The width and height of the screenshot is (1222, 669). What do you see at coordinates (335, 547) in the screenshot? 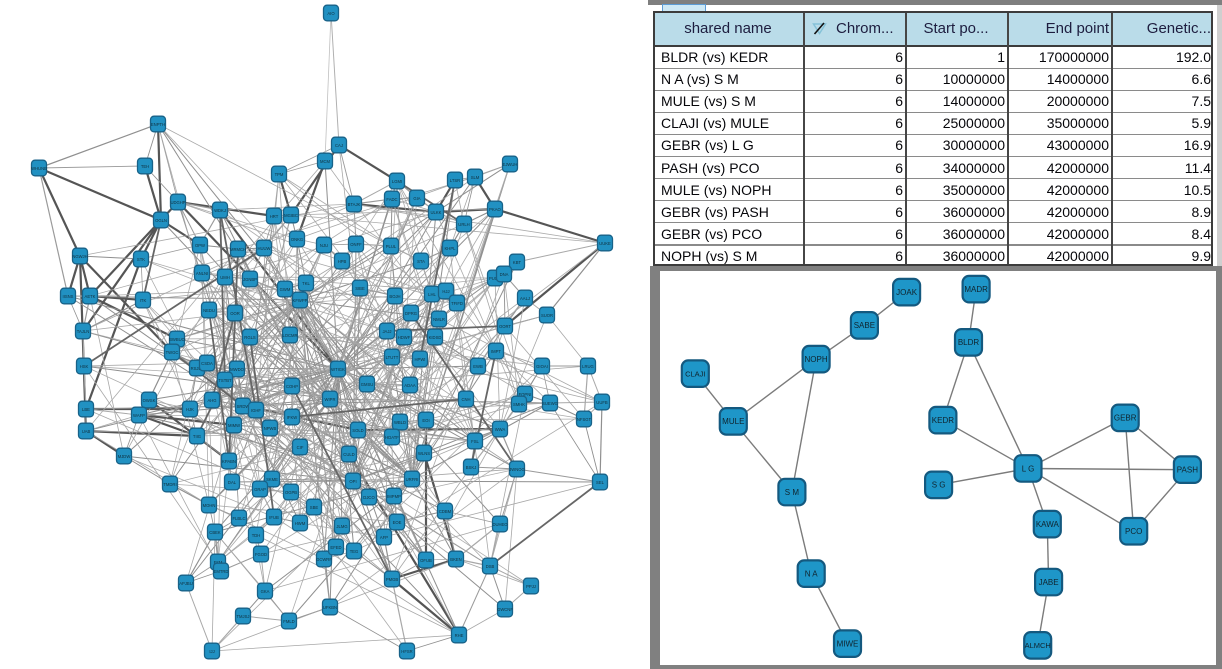
I see `svg-text: EFED` at bounding box center [335, 547].